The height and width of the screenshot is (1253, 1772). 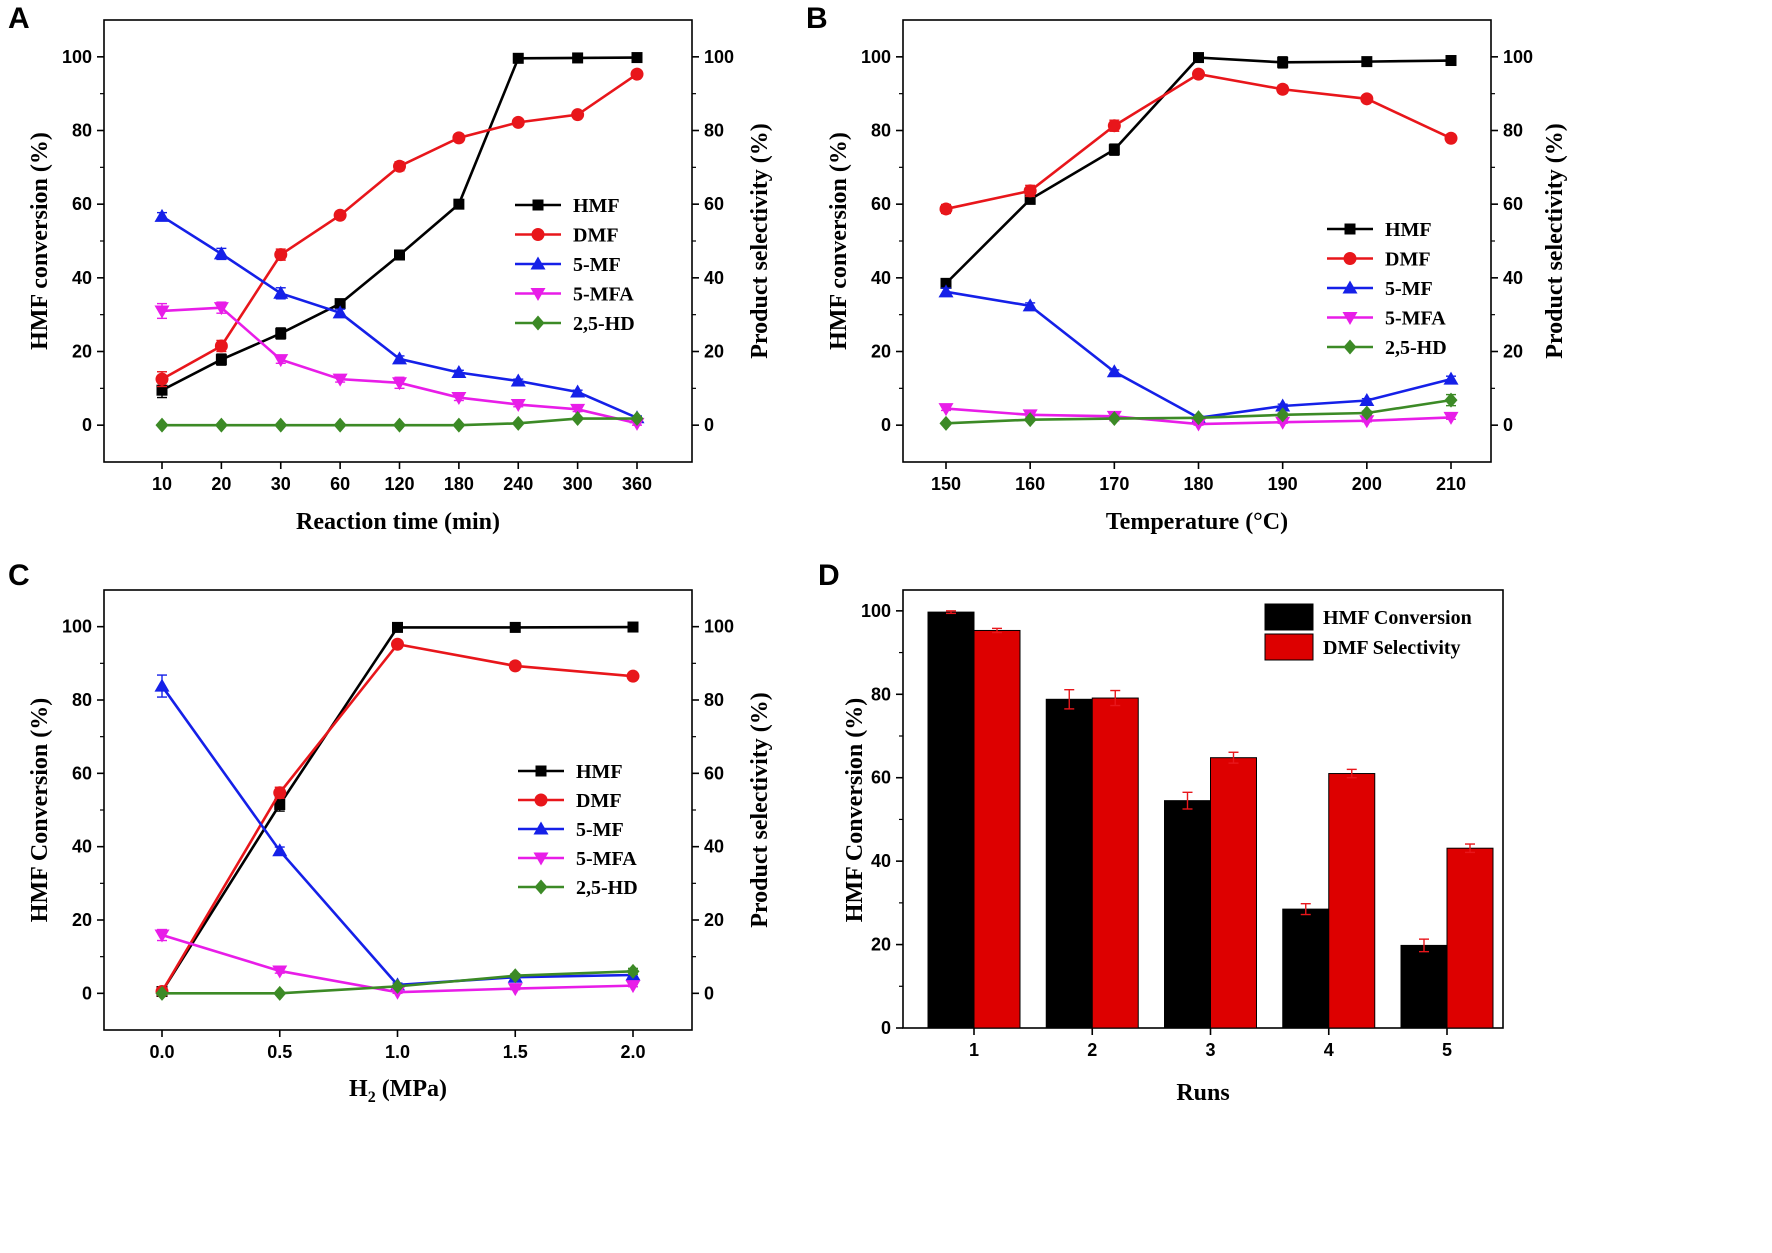 I want to click on panel-b-y2-tick-label: 80, so click(x=1513, y=131).